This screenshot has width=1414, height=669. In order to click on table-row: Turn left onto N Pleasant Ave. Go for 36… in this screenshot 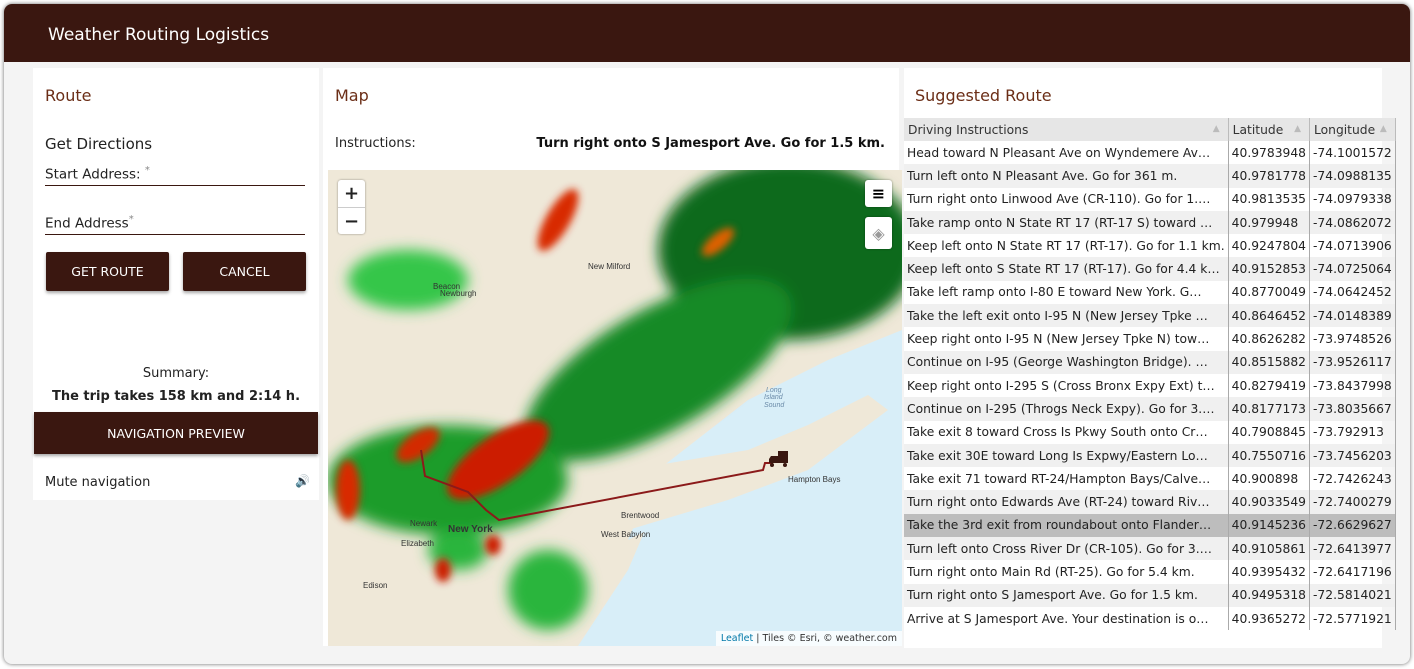, I will do `click(1150, 176)`.